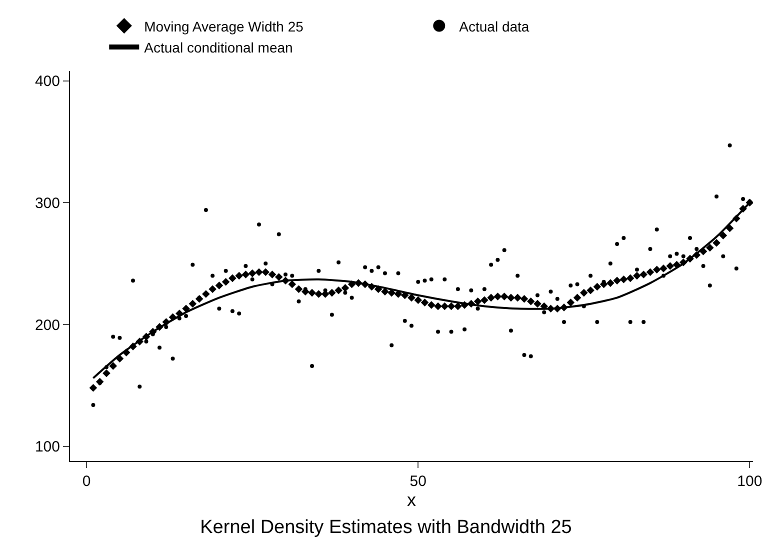 The width and height of the screenshot is (772, 541). Describe the element at coordinates (218, 47) in the screenshot. I see `legend-label: Actual conditional mean` at that location.